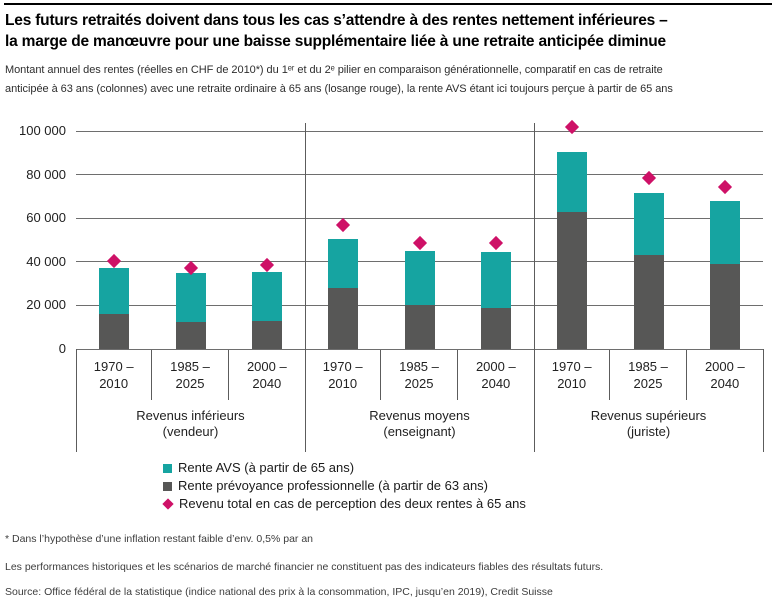 This screenshot has height=605, width=776. Describe the element at coordinates (42, 130) in the screenshot. I see `y-axis-tick-label: 100 000` at that location.